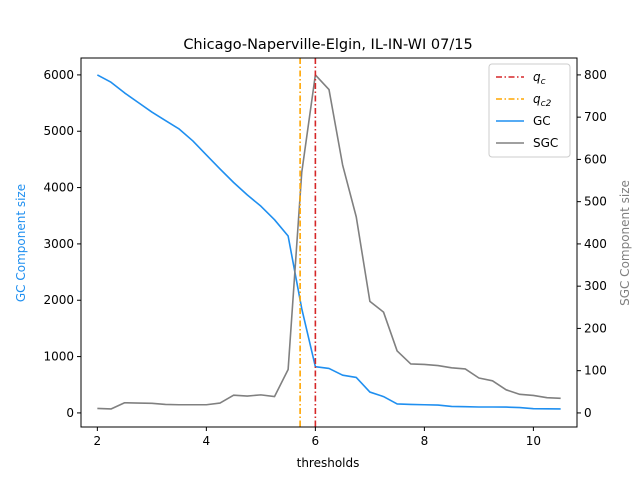 The image size is (640, 484). I want to click on legend-box, so click(529, 110).